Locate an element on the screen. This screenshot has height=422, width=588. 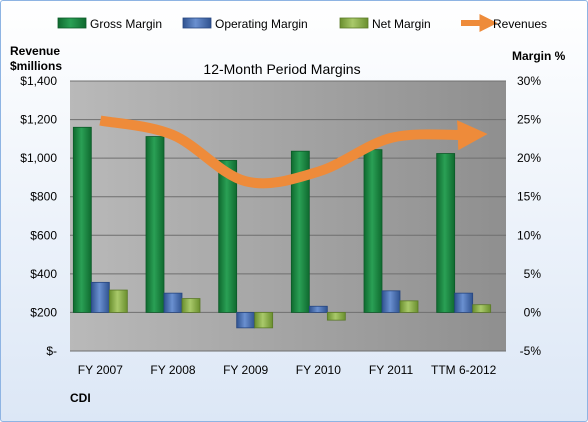
left-tick-label: $1,400 is located at coordinates (38, 81).